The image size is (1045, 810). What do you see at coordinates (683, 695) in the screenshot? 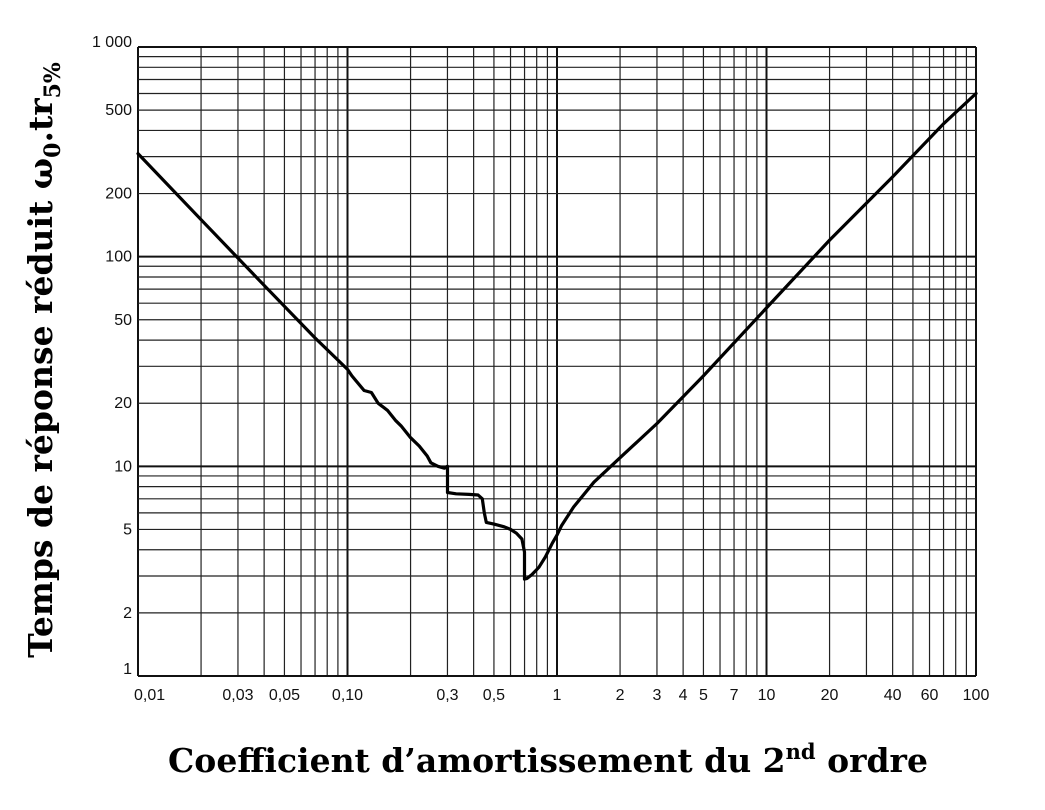
I see `x-tick-label: 4` at bounding box center [683, 695].